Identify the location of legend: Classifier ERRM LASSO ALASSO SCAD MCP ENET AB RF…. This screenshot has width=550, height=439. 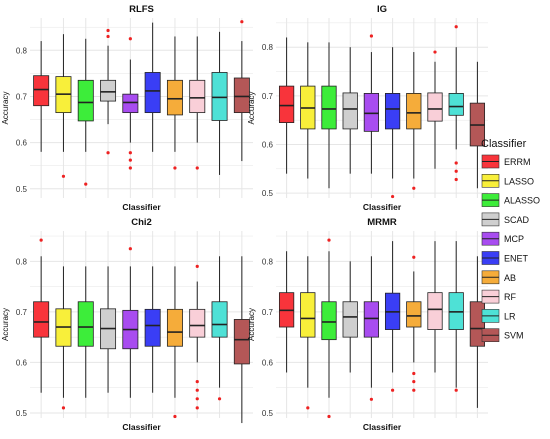
(510, 240).